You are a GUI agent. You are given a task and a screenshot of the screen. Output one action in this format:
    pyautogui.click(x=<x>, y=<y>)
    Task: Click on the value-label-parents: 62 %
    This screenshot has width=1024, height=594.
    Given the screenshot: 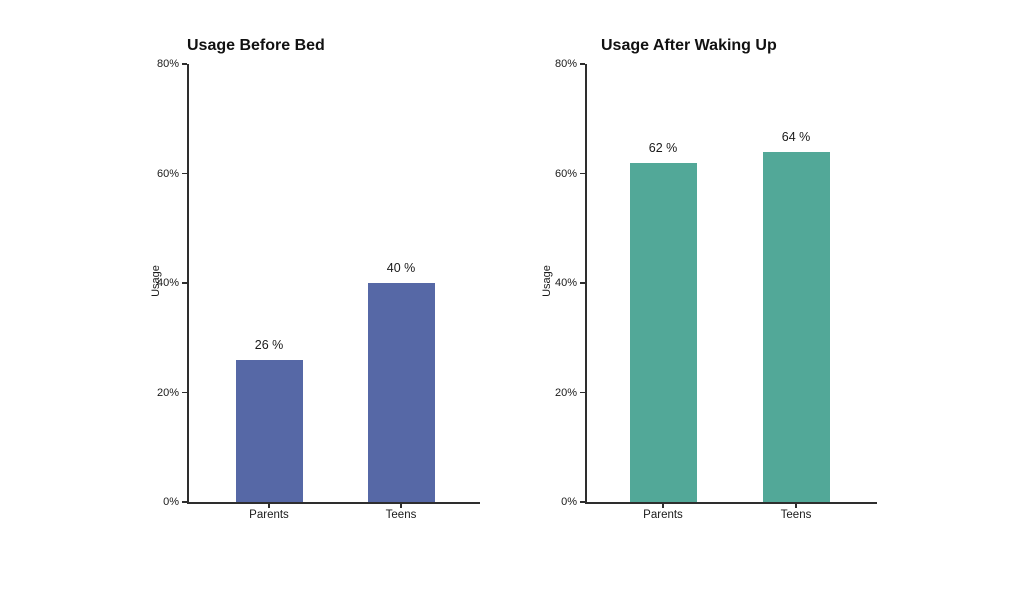 What is the action you would take?
    pyautogui.click(x=663, y=147)
    